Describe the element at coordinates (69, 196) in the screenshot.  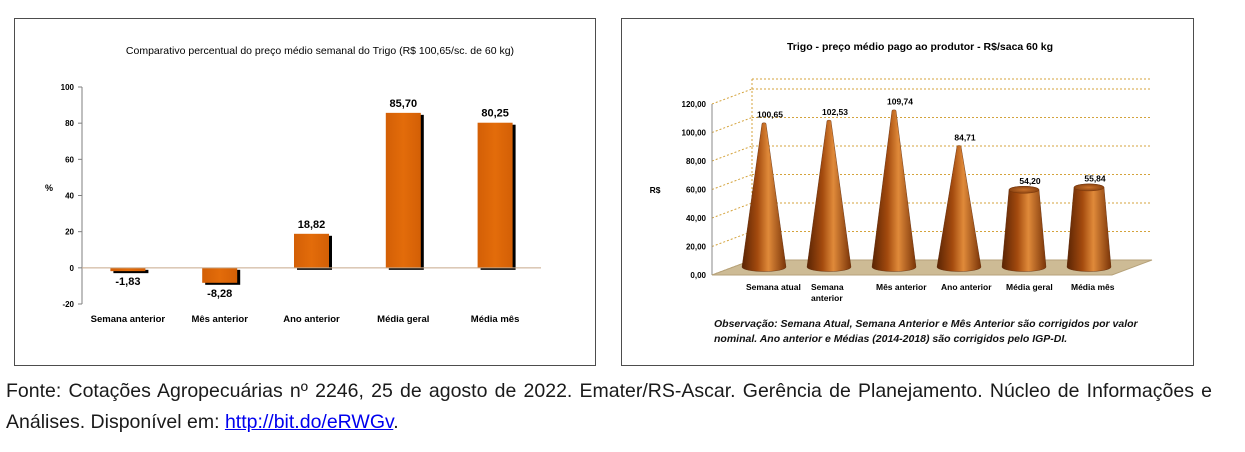
I see `y-tick-label: 40` at that location.